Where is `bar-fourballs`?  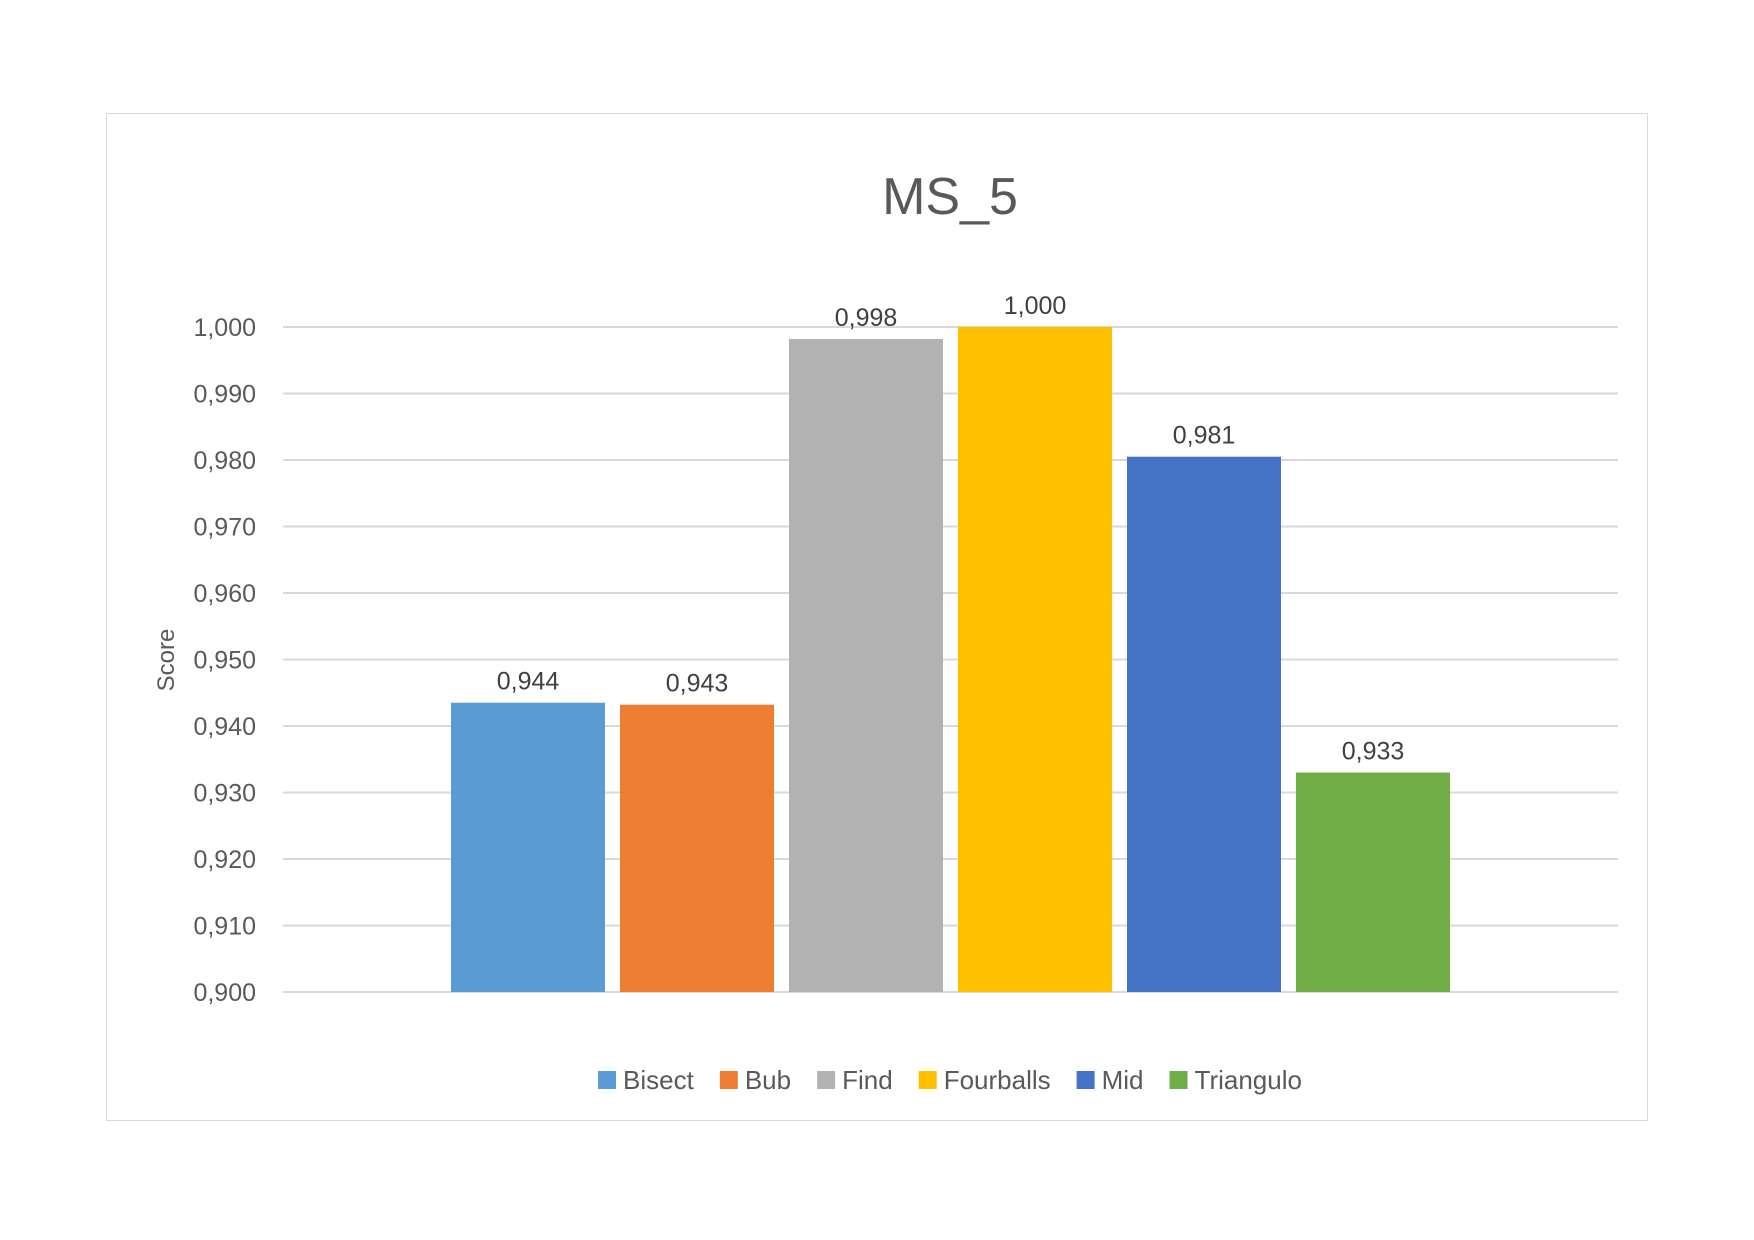 bar-fourballs is located at coordinates (1035, 659).